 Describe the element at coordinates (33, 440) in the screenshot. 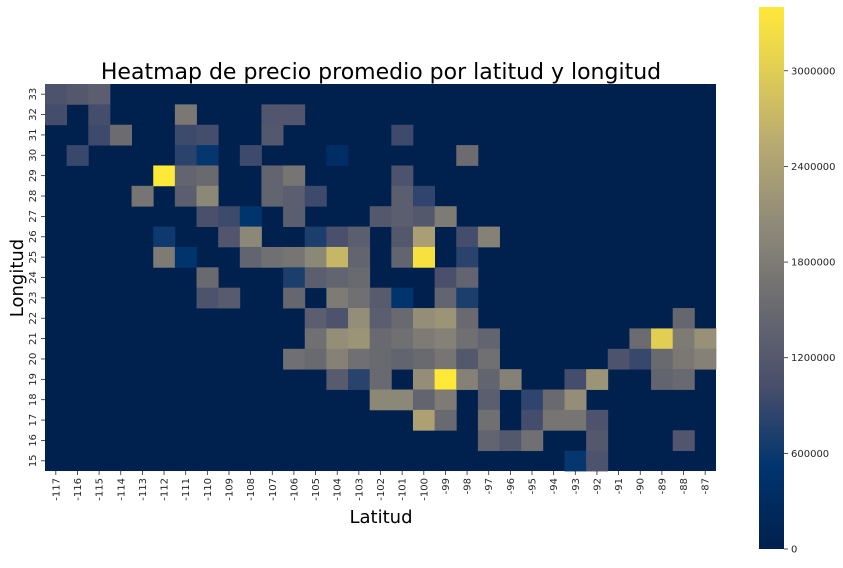

I see `y-tick-label: 16` at that location.